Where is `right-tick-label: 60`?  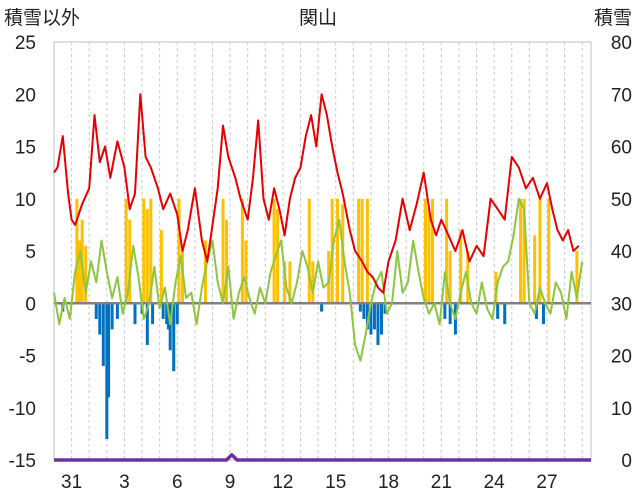
right-tick-label: 60 is located at coordinates (621, 148).